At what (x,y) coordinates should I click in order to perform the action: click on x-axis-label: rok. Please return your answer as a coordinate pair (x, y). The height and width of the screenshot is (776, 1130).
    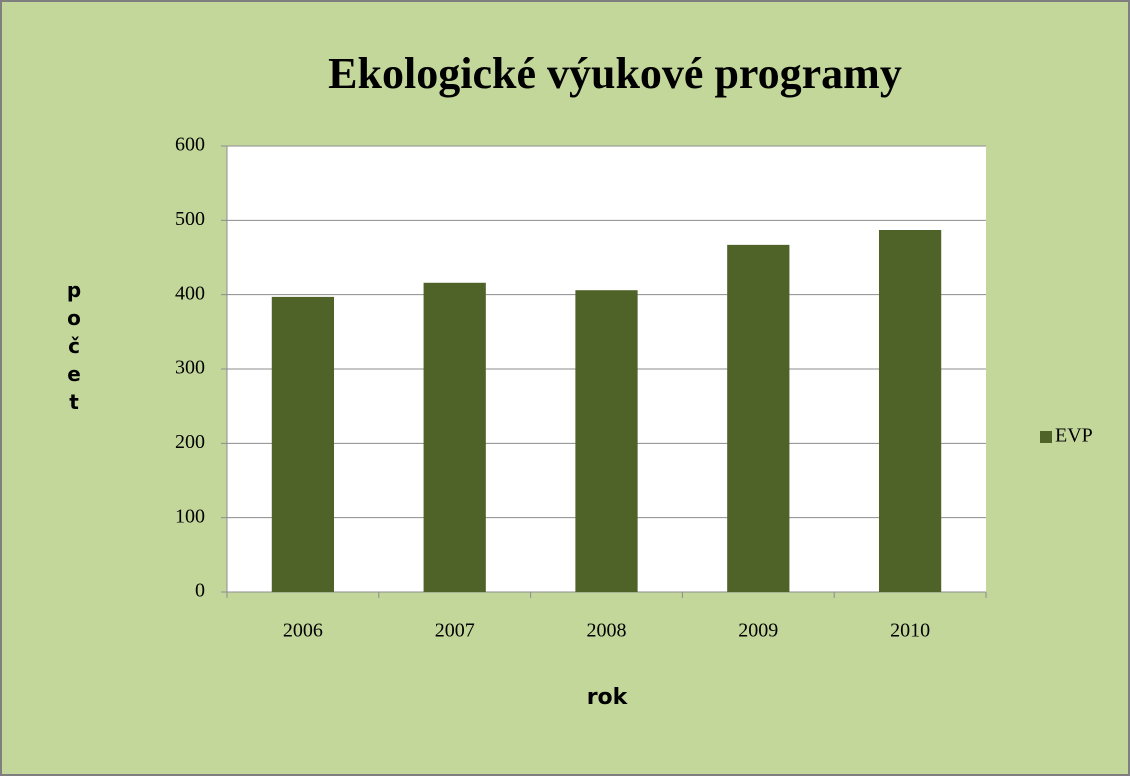
    Looking at the image, I should click on (608, 697).